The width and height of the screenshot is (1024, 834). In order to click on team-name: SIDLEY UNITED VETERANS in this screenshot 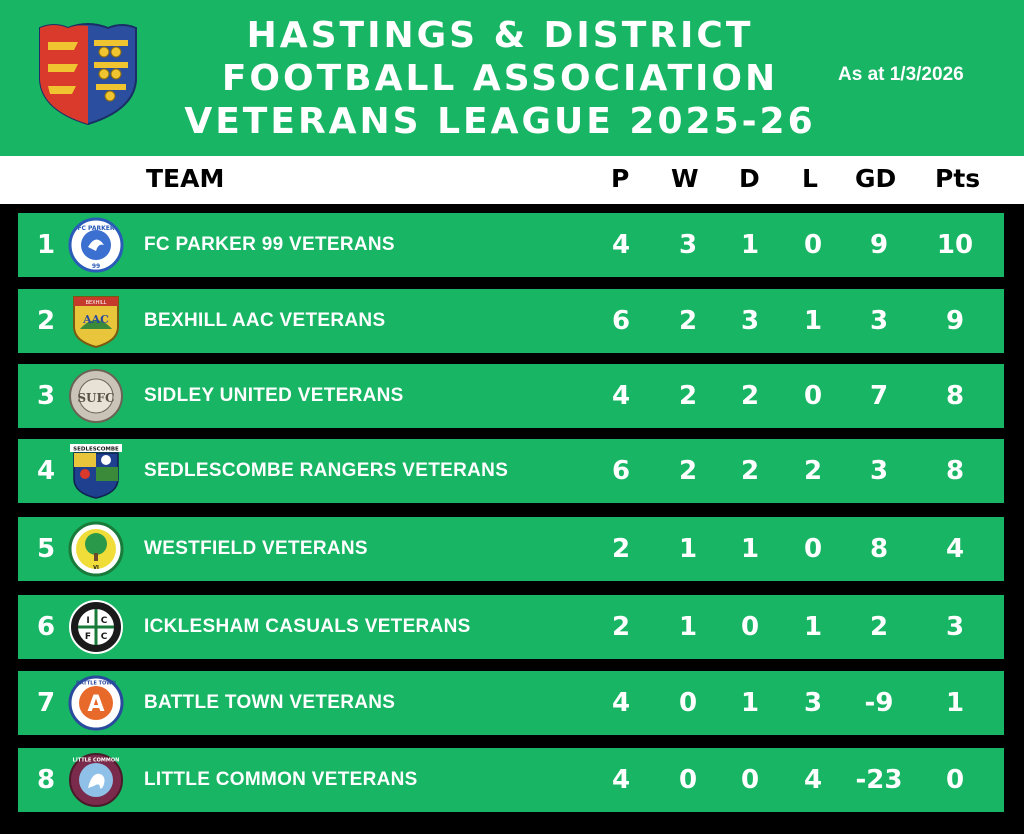, I will do `click(274, 395)`.